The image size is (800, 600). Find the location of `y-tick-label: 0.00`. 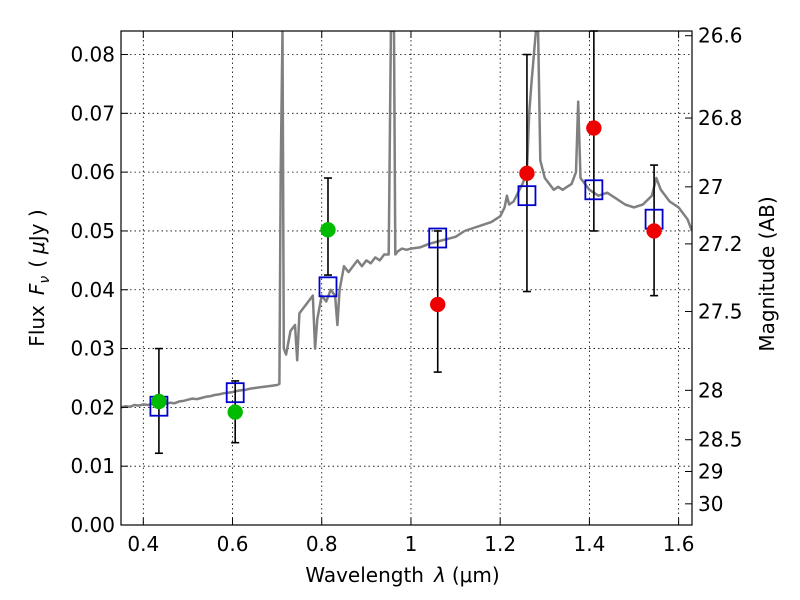

y-tick-label: 0.00 is located at coordinates (92, 525).